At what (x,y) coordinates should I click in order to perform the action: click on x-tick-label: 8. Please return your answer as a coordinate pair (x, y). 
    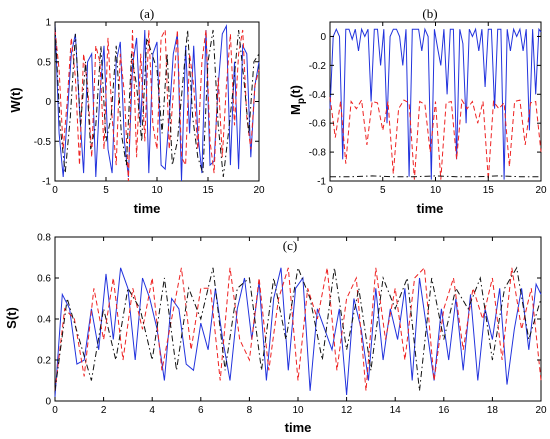
    Looking at the image, I should click on (250, 410).